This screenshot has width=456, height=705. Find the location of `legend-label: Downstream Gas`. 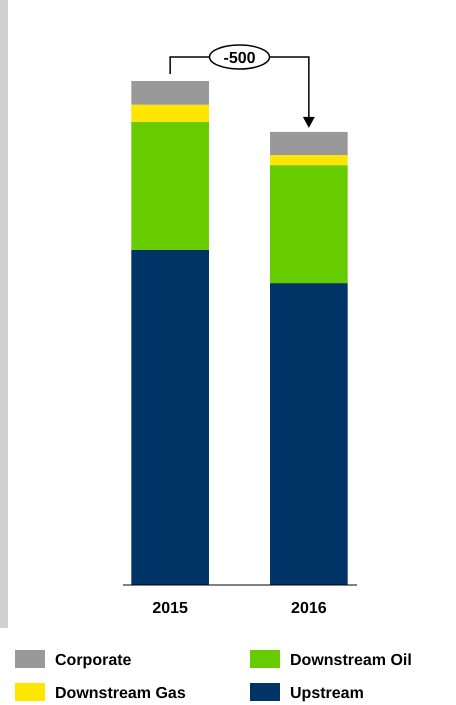

legend-label: Downstream Gas is located at coordinates (120, 693).